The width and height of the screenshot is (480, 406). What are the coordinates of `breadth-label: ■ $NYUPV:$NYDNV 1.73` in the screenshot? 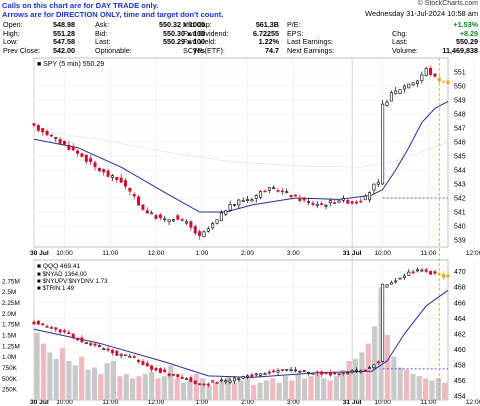 It's located at (72, 281).